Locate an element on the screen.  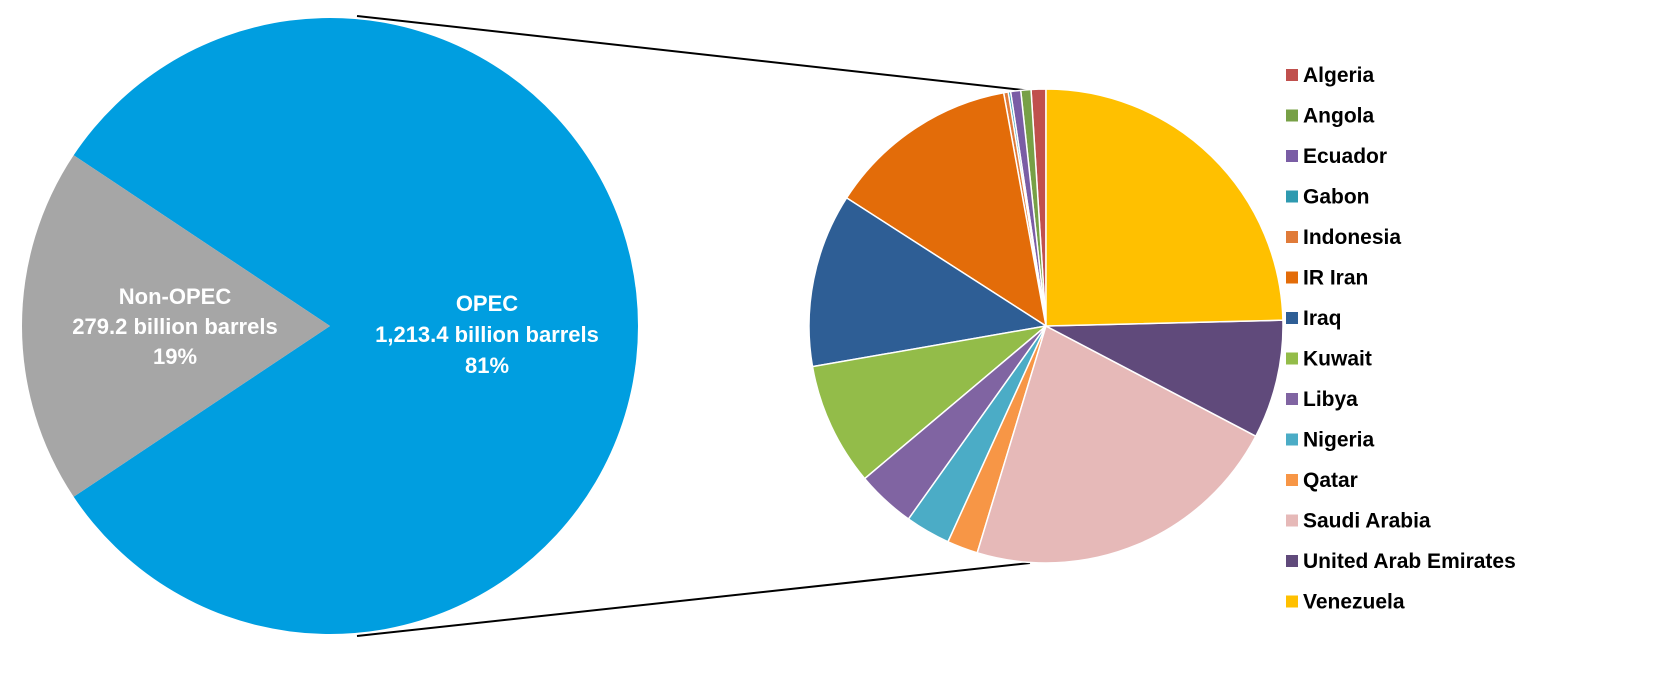
legend-item-gabon: Gabon is located at coordinates (1328, 197).